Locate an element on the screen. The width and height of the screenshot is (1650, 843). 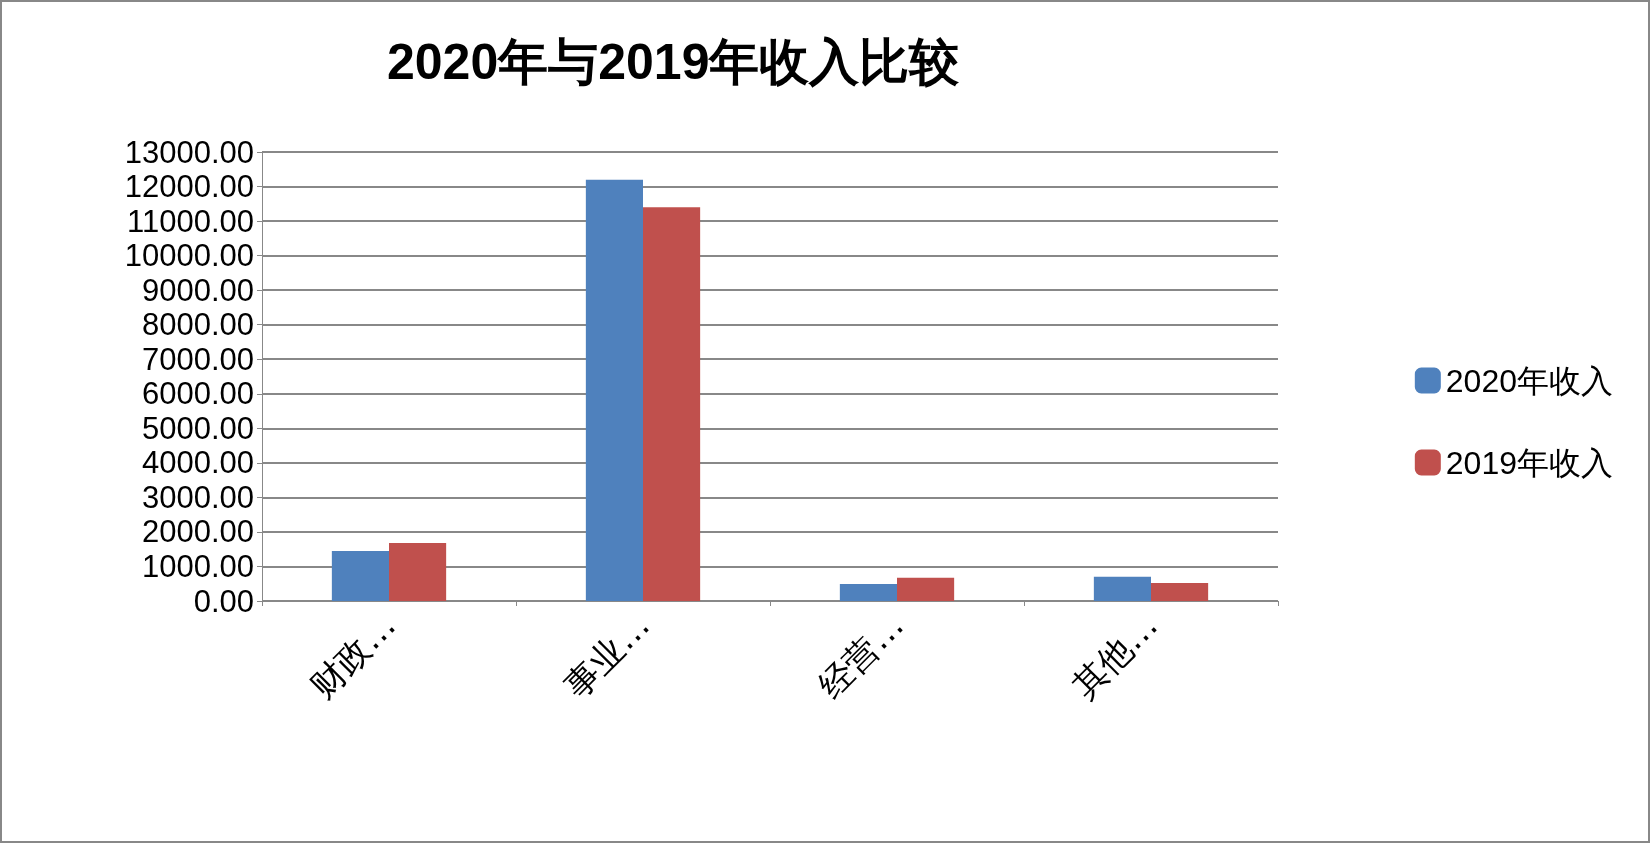
chart-title: 2020年与2019年收入比较 is located at coordinates (674, 62).